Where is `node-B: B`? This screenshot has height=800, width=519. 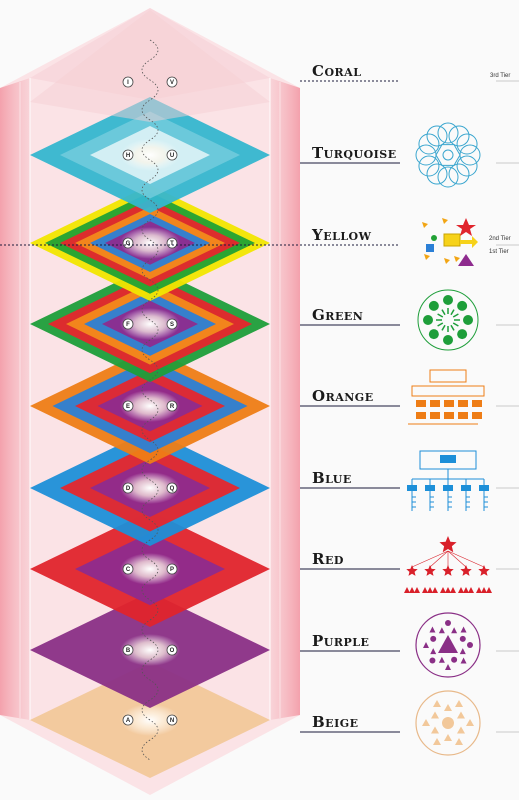
node-B: B is located at coordinates (128, 650).